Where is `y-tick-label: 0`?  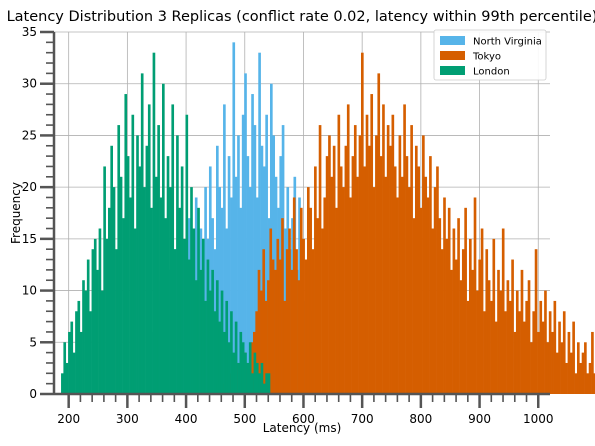
y-tick-label: 0 is located at coordinates (33, 394).